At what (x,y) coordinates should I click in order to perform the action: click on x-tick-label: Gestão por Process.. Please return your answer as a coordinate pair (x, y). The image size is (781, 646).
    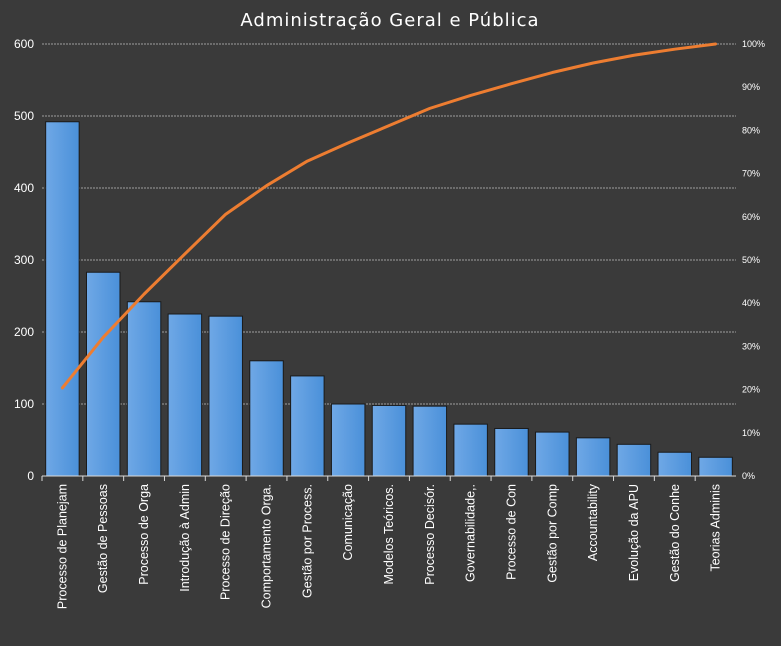
    Looking at the image, I should click on (307, 541).